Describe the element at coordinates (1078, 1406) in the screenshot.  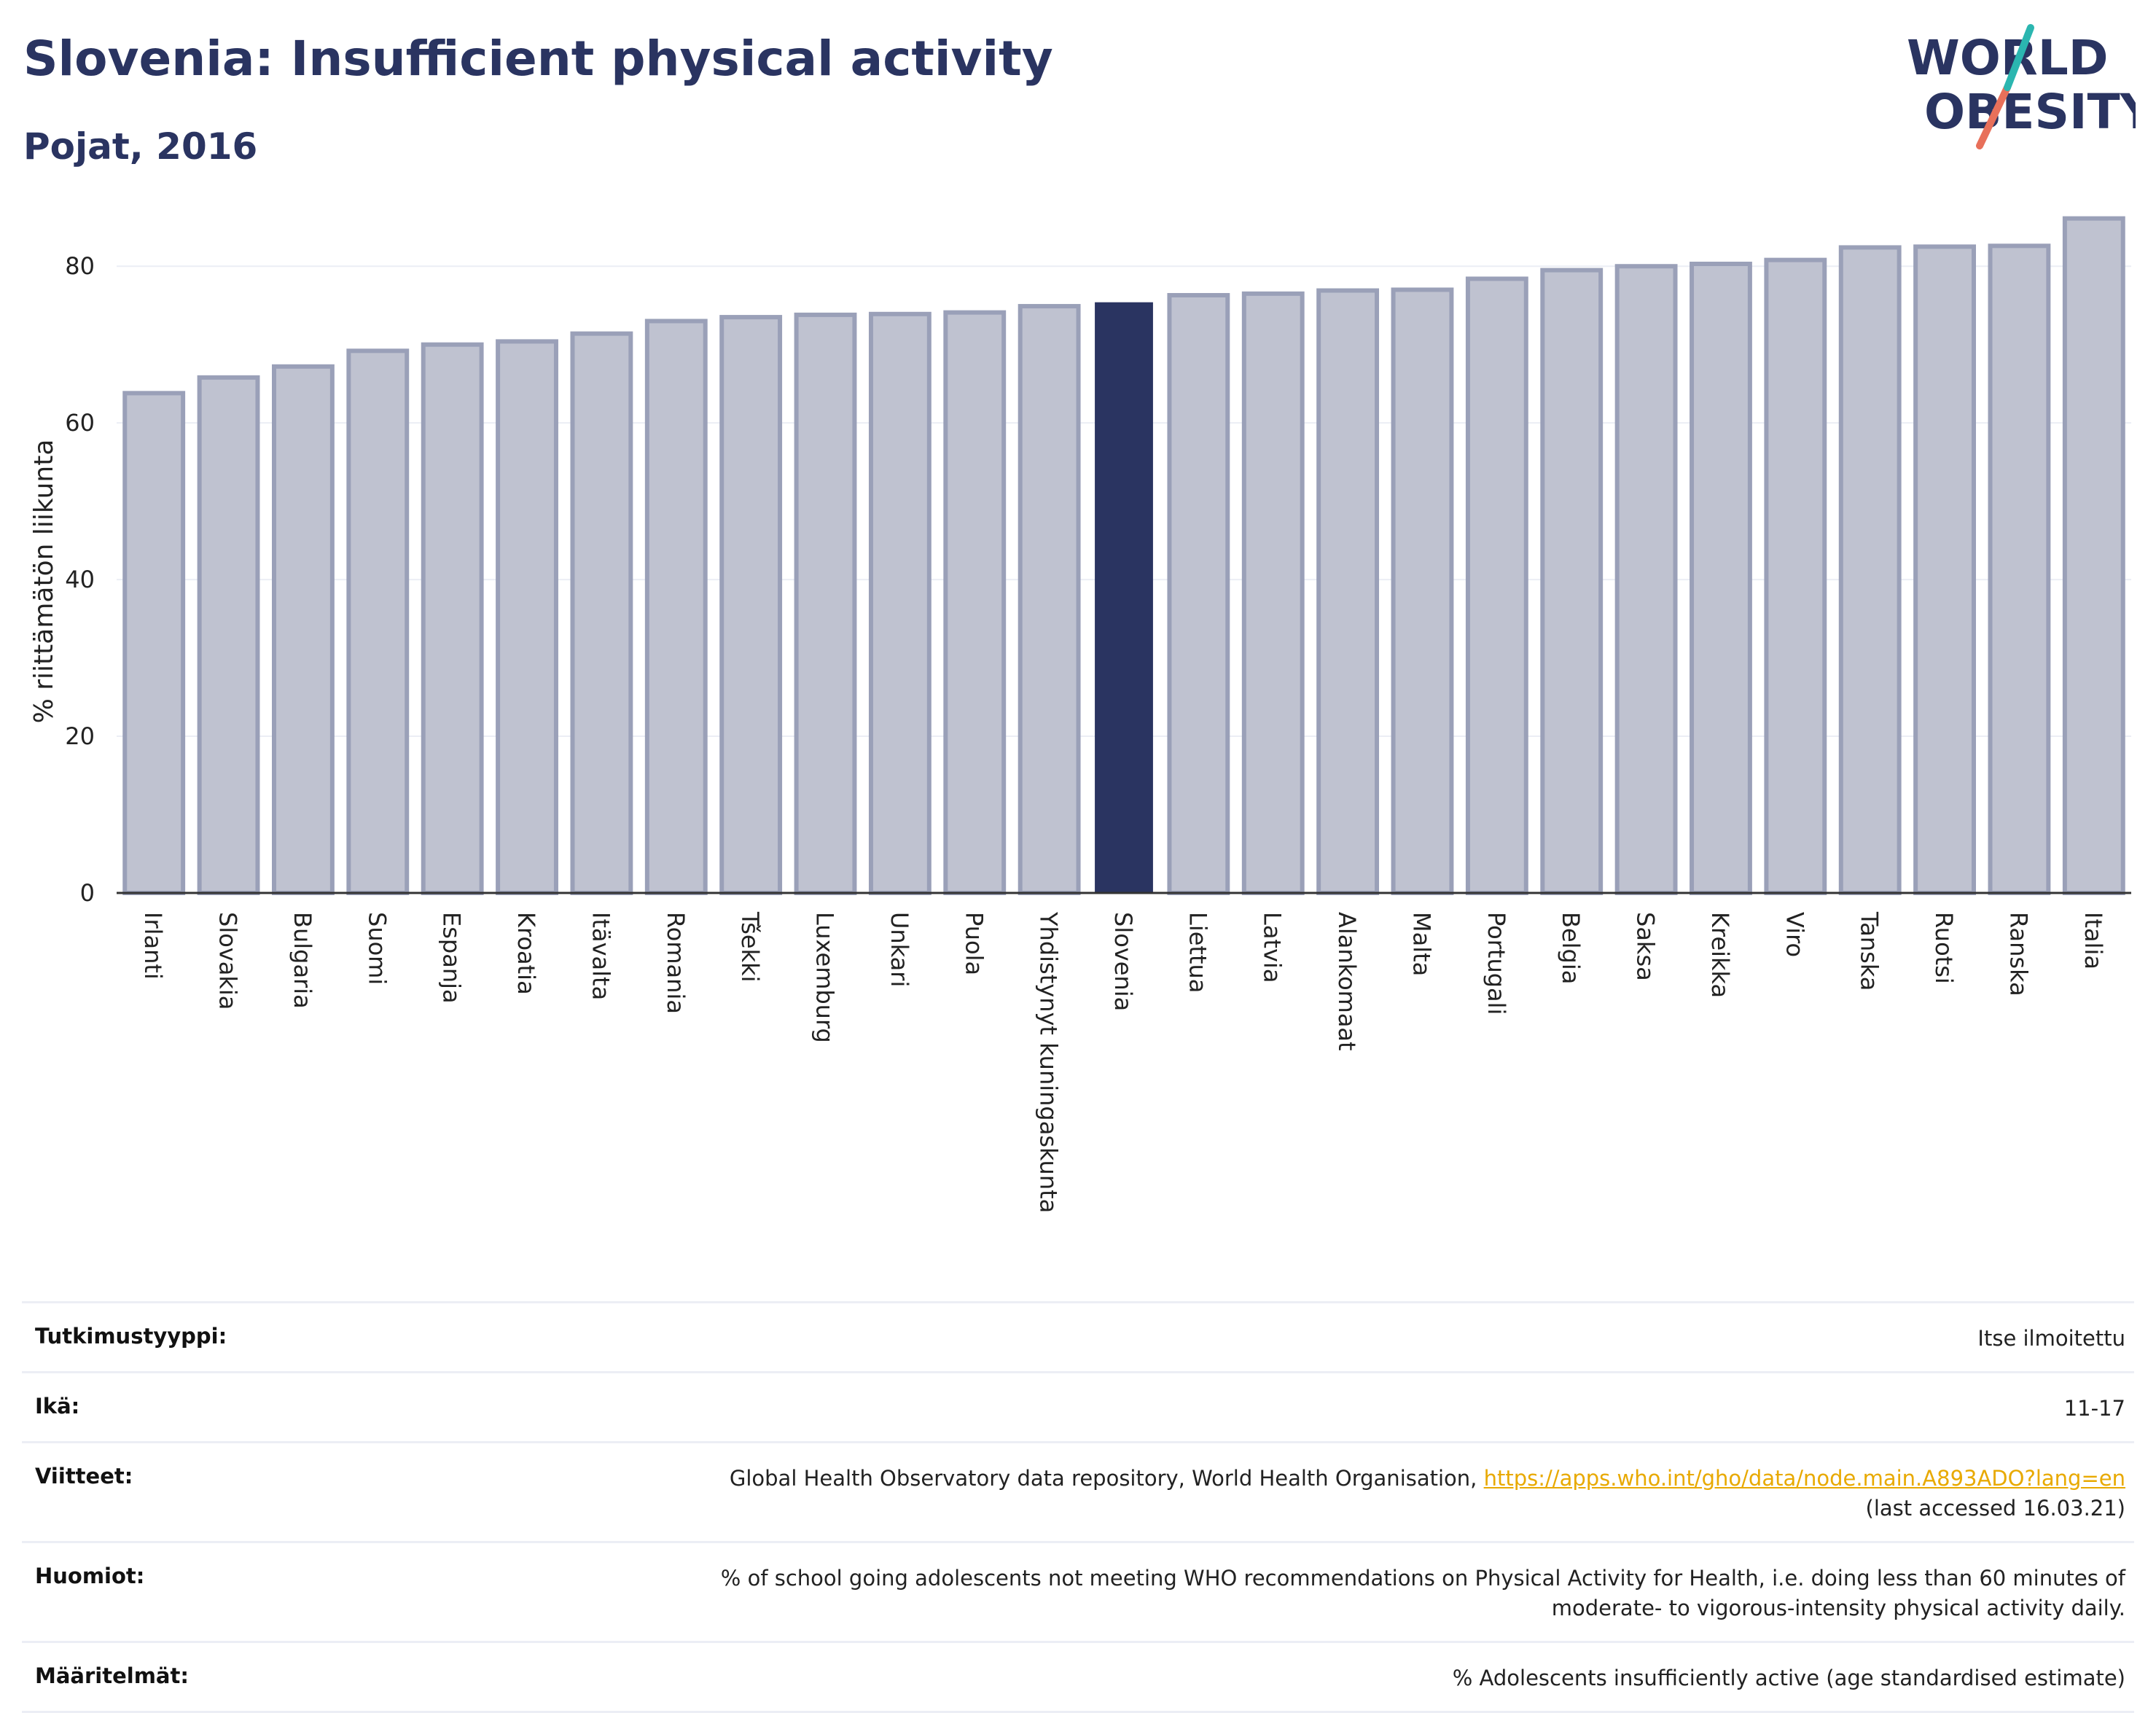
I see `info-row-age: Ikä: 11-17` at that location.